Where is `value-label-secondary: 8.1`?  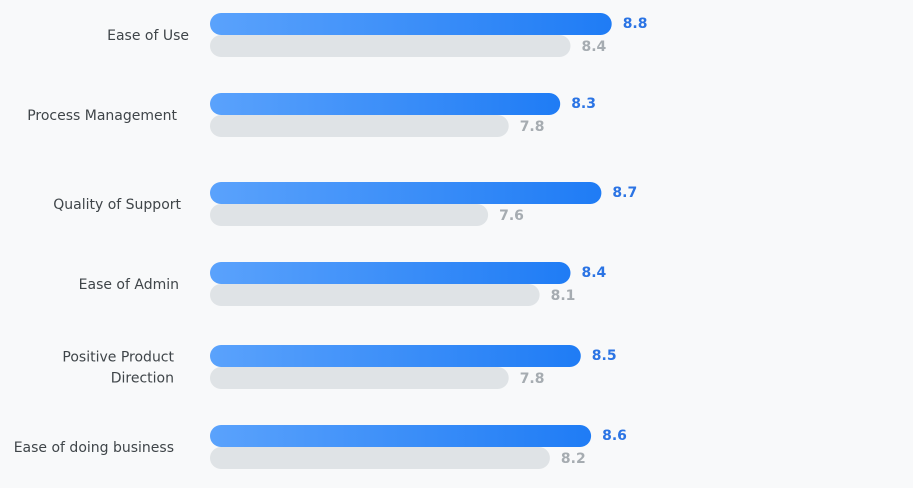
value-label-secondary: 8.1 is located at coordinates (563, 296).